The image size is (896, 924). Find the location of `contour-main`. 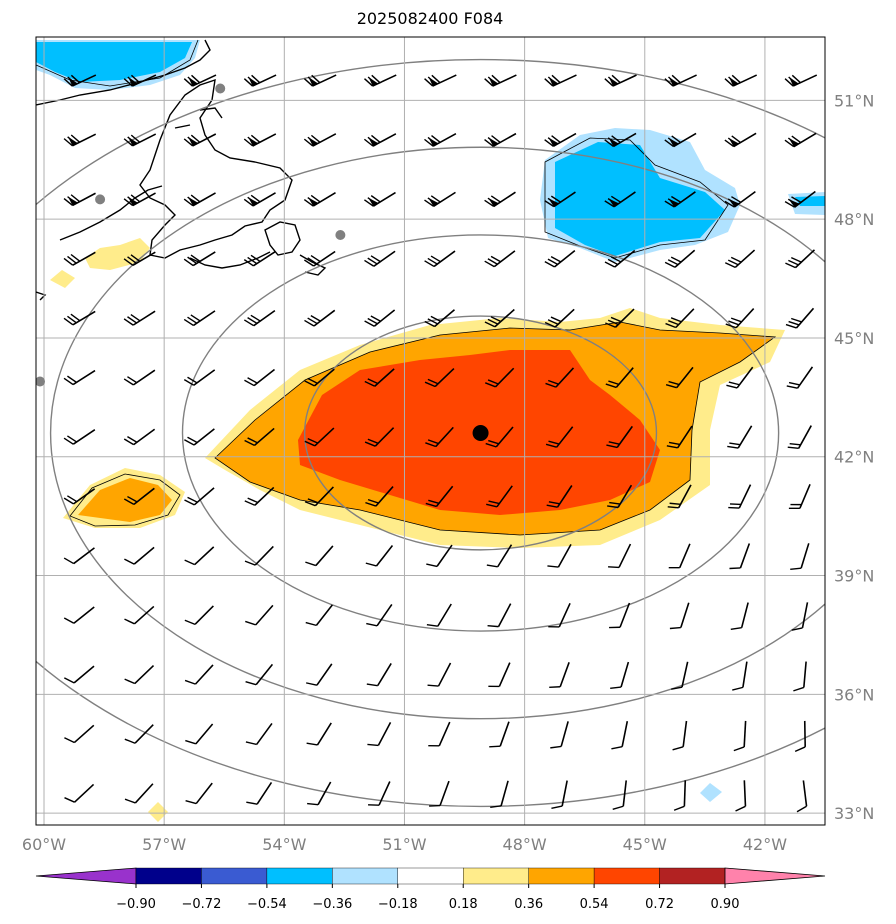

contour-main is located at coordinates (495, 428).